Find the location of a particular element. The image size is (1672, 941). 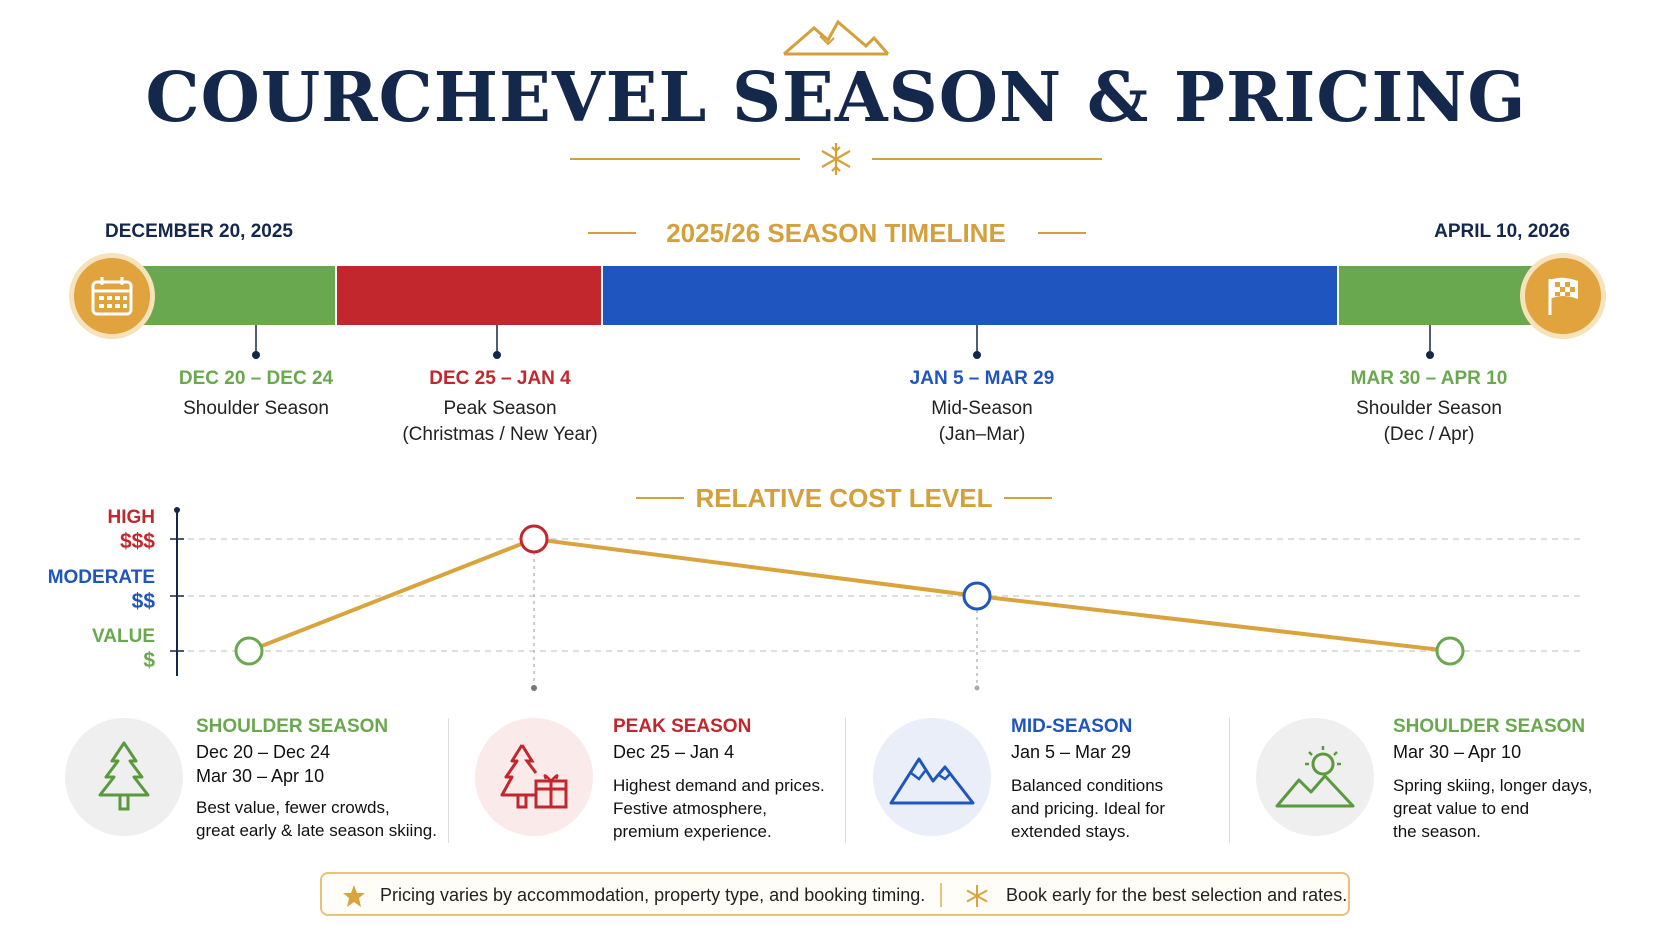

phase-range: MAR 30 – APR 10 is located at coordinates (1429, 378).